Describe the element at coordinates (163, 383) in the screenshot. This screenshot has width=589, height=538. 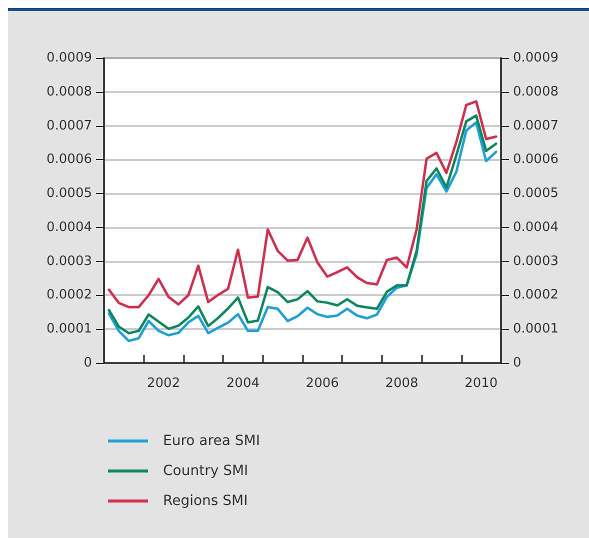
I see `x-tick-label: 2002` at that location.